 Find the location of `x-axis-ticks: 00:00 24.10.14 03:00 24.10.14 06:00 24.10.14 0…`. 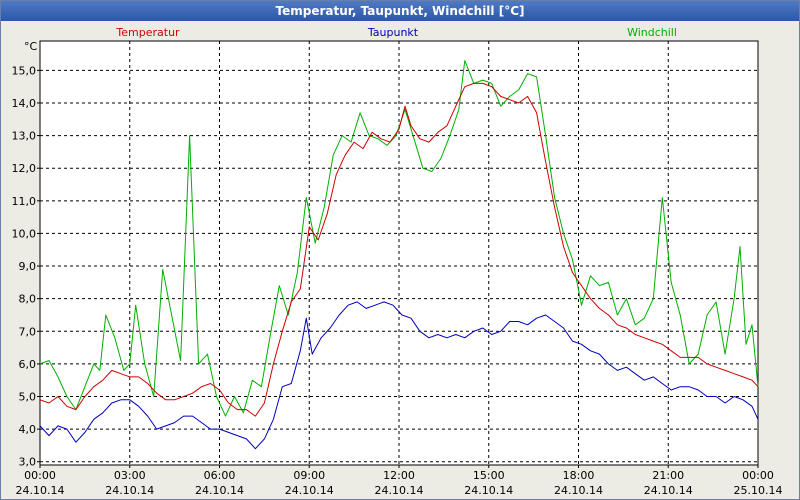

x-axis-ticks: 00:00 24.10.14 03:00 24.10.14 06:00 24.10.14 0… is located at coordinates (399, 481).